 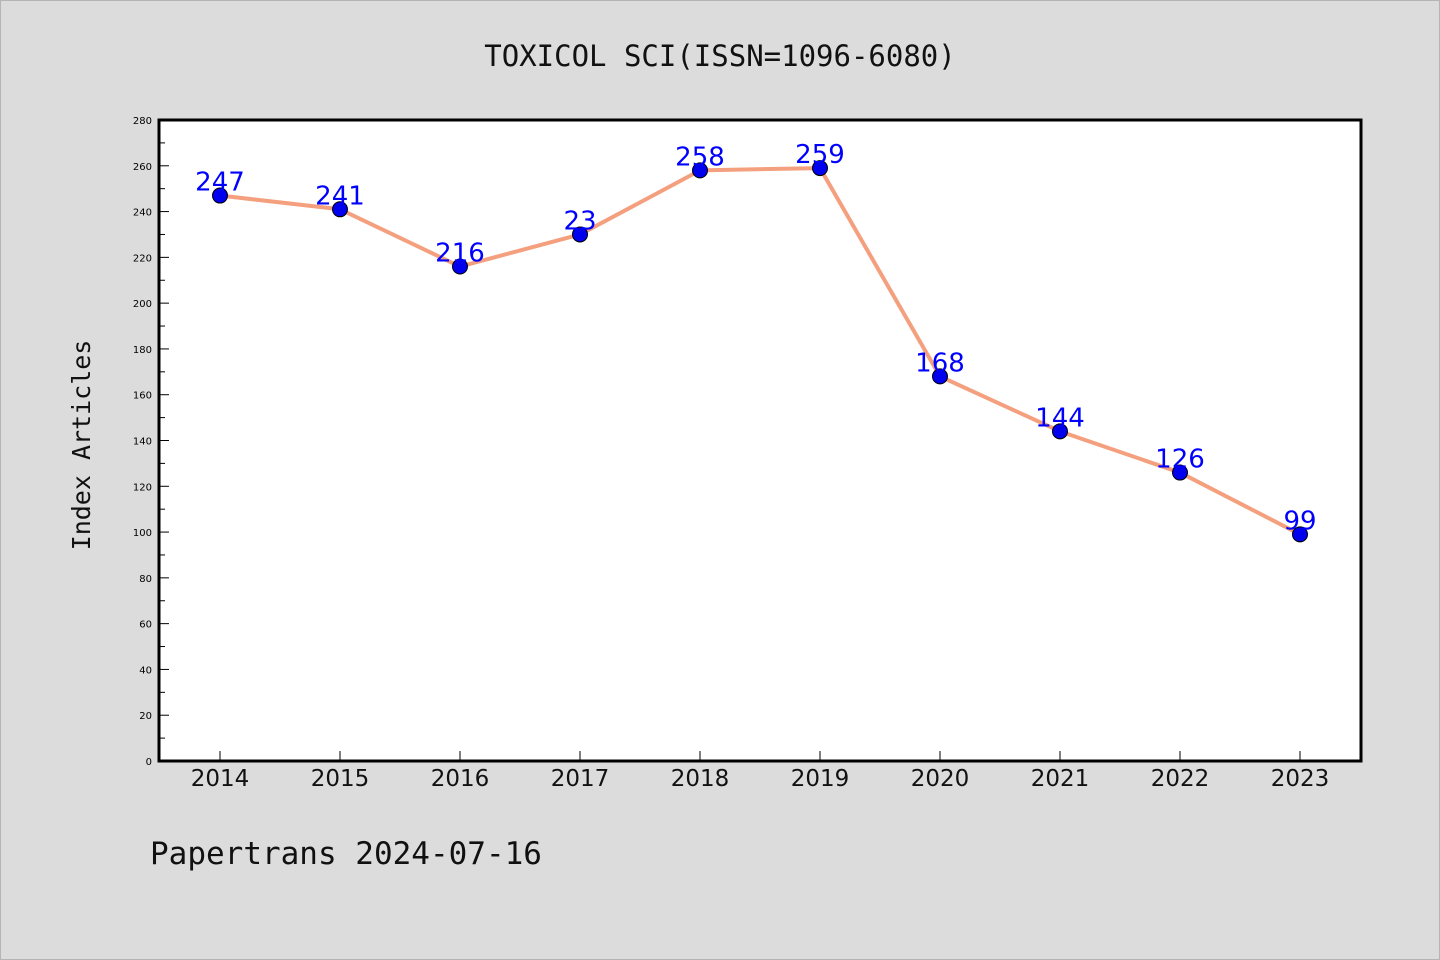 What do you see at coordinates (346, 854) in the screenshot?
I see `footer-text: Papertrans 2024-07-16` at bounding box center [346, 854].